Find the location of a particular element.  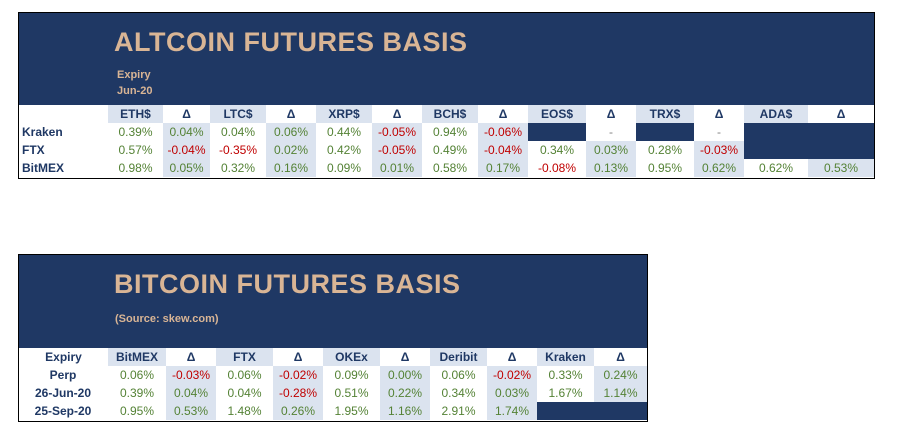

cell: 1.48% is located at coordinates (244, 411).